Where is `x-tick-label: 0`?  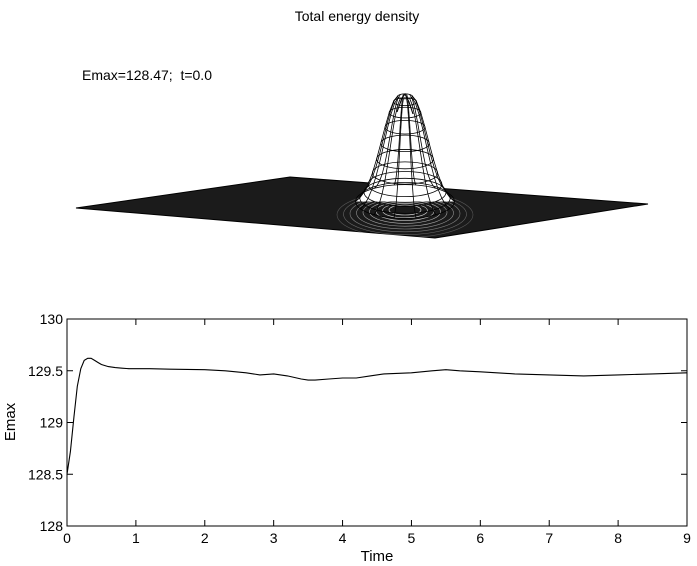 x-tick-label: 0 is located at coordinates (67, 538).